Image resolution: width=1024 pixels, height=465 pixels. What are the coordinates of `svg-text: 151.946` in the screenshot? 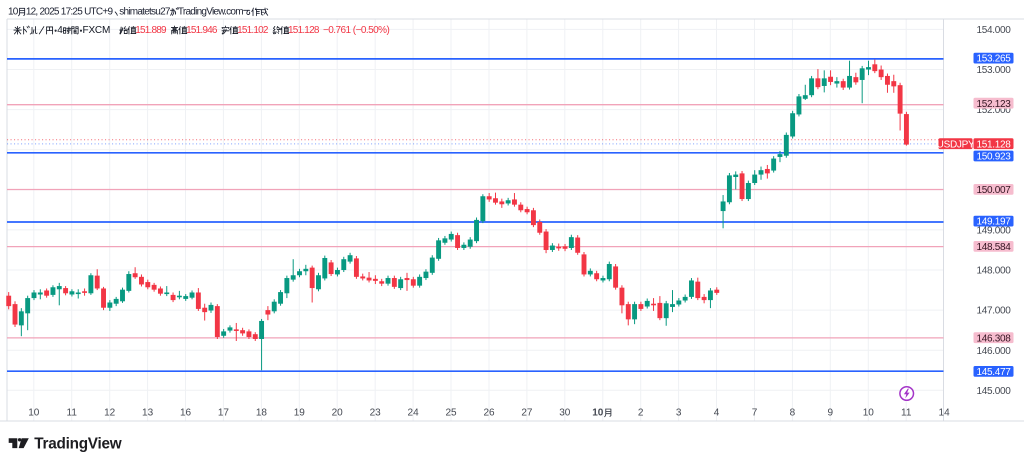 It's located at (202, 30).